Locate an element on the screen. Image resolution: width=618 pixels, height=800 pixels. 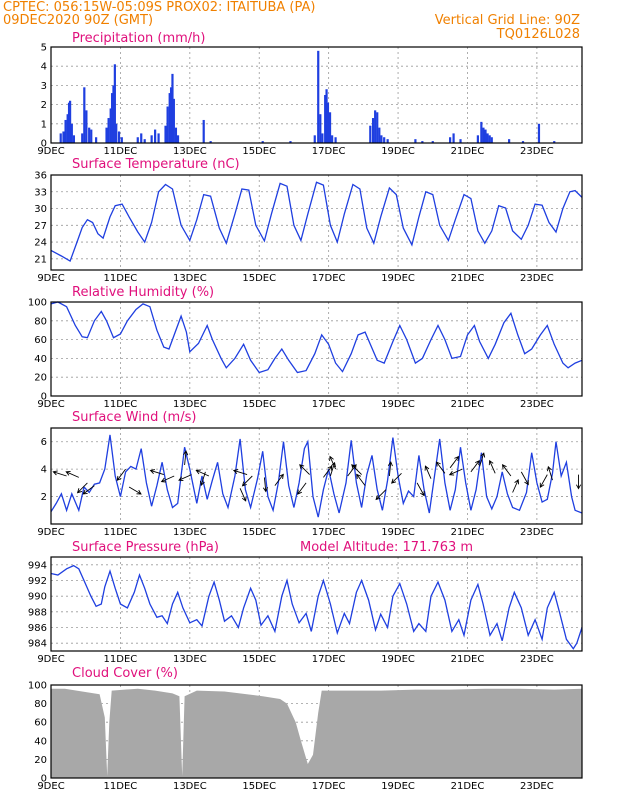
wind-curve is located at coordinates (316, 476).